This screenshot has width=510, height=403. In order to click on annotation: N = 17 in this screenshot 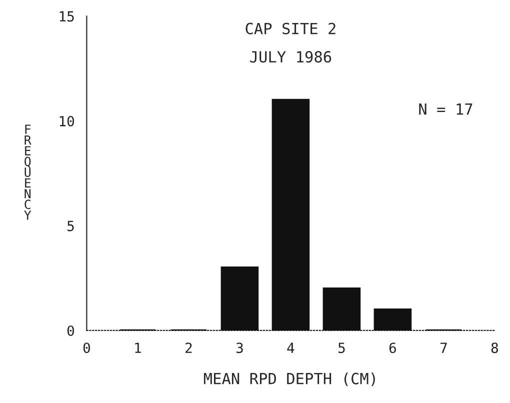, I will do `click(445, 109)`.